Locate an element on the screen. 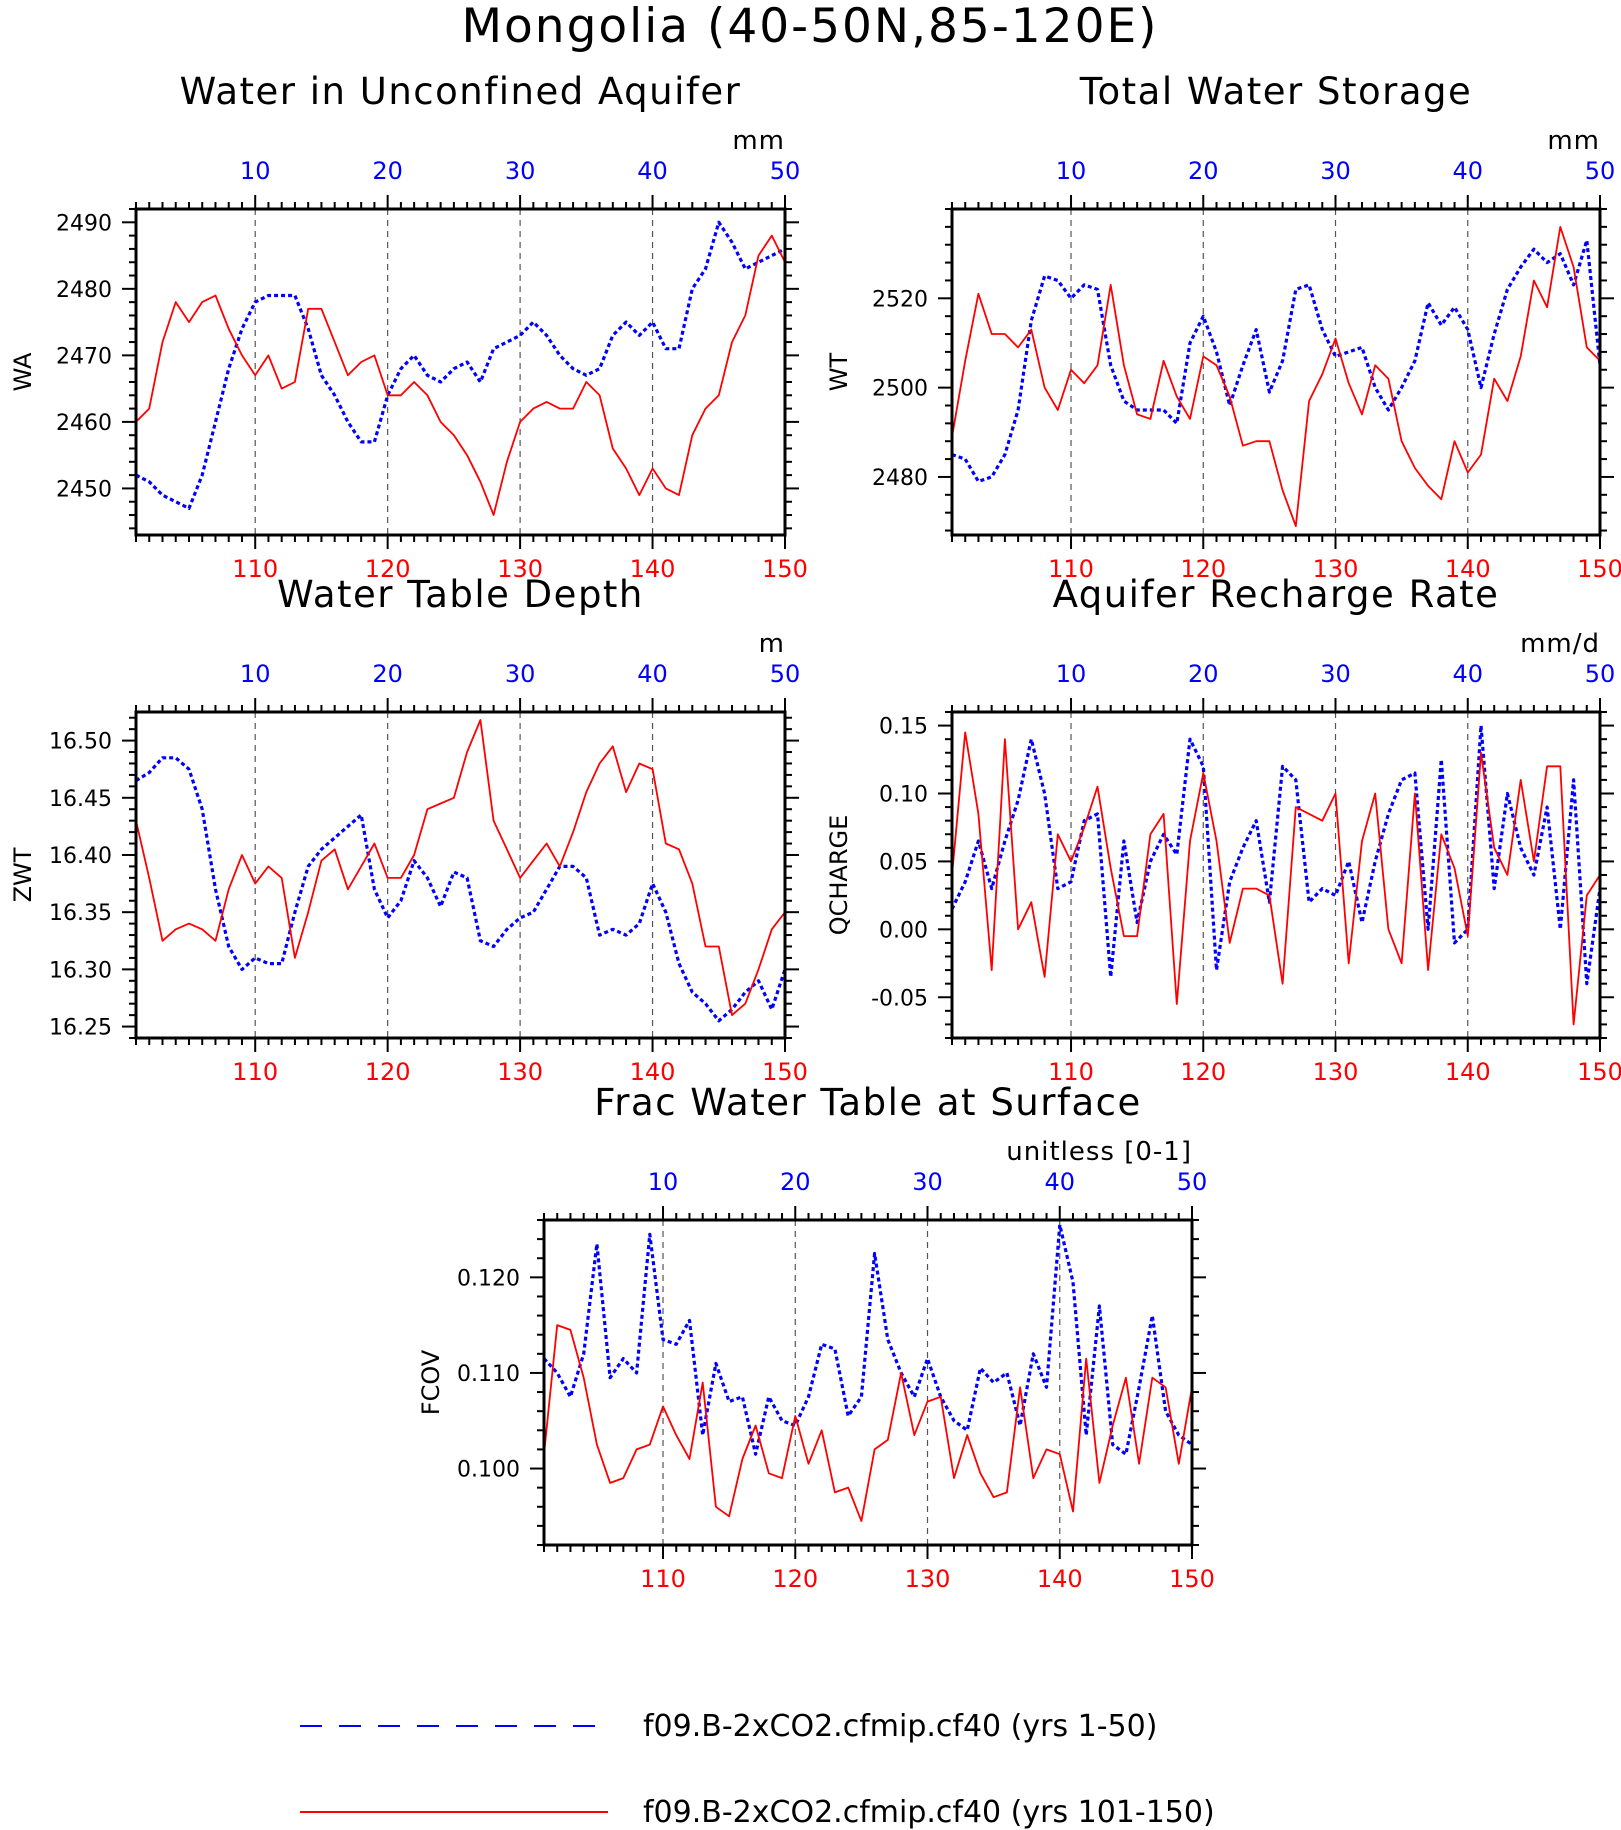 This screenshot has height=1830, width=1621. bottom-x-tick-label-fcov: 110 is located at coordinates (663, 1579).